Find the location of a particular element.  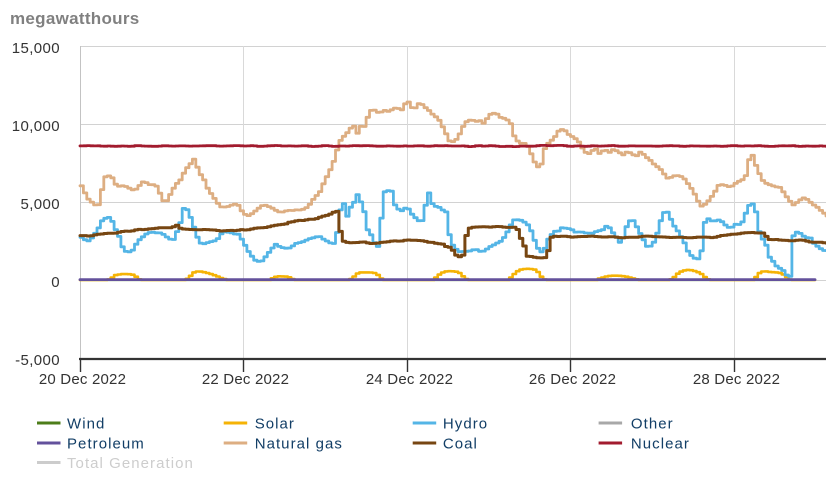

svg-text: Other is located at coordinates (652, 423).